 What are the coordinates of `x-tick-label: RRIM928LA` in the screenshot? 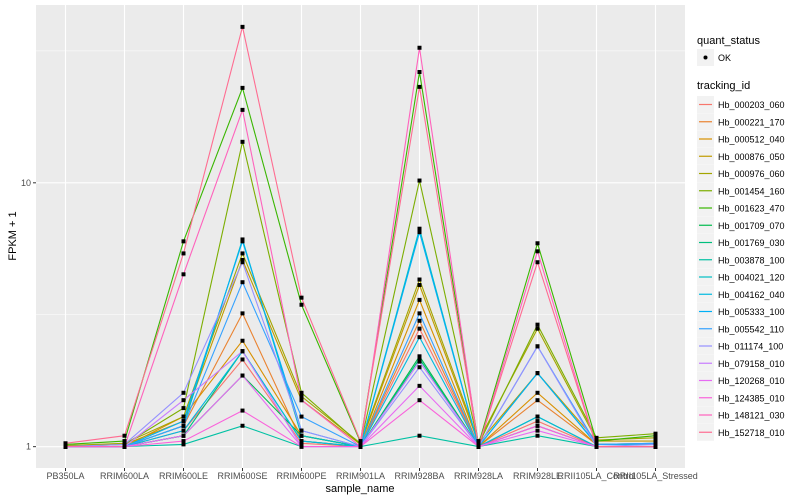 It's located at (478, 476).